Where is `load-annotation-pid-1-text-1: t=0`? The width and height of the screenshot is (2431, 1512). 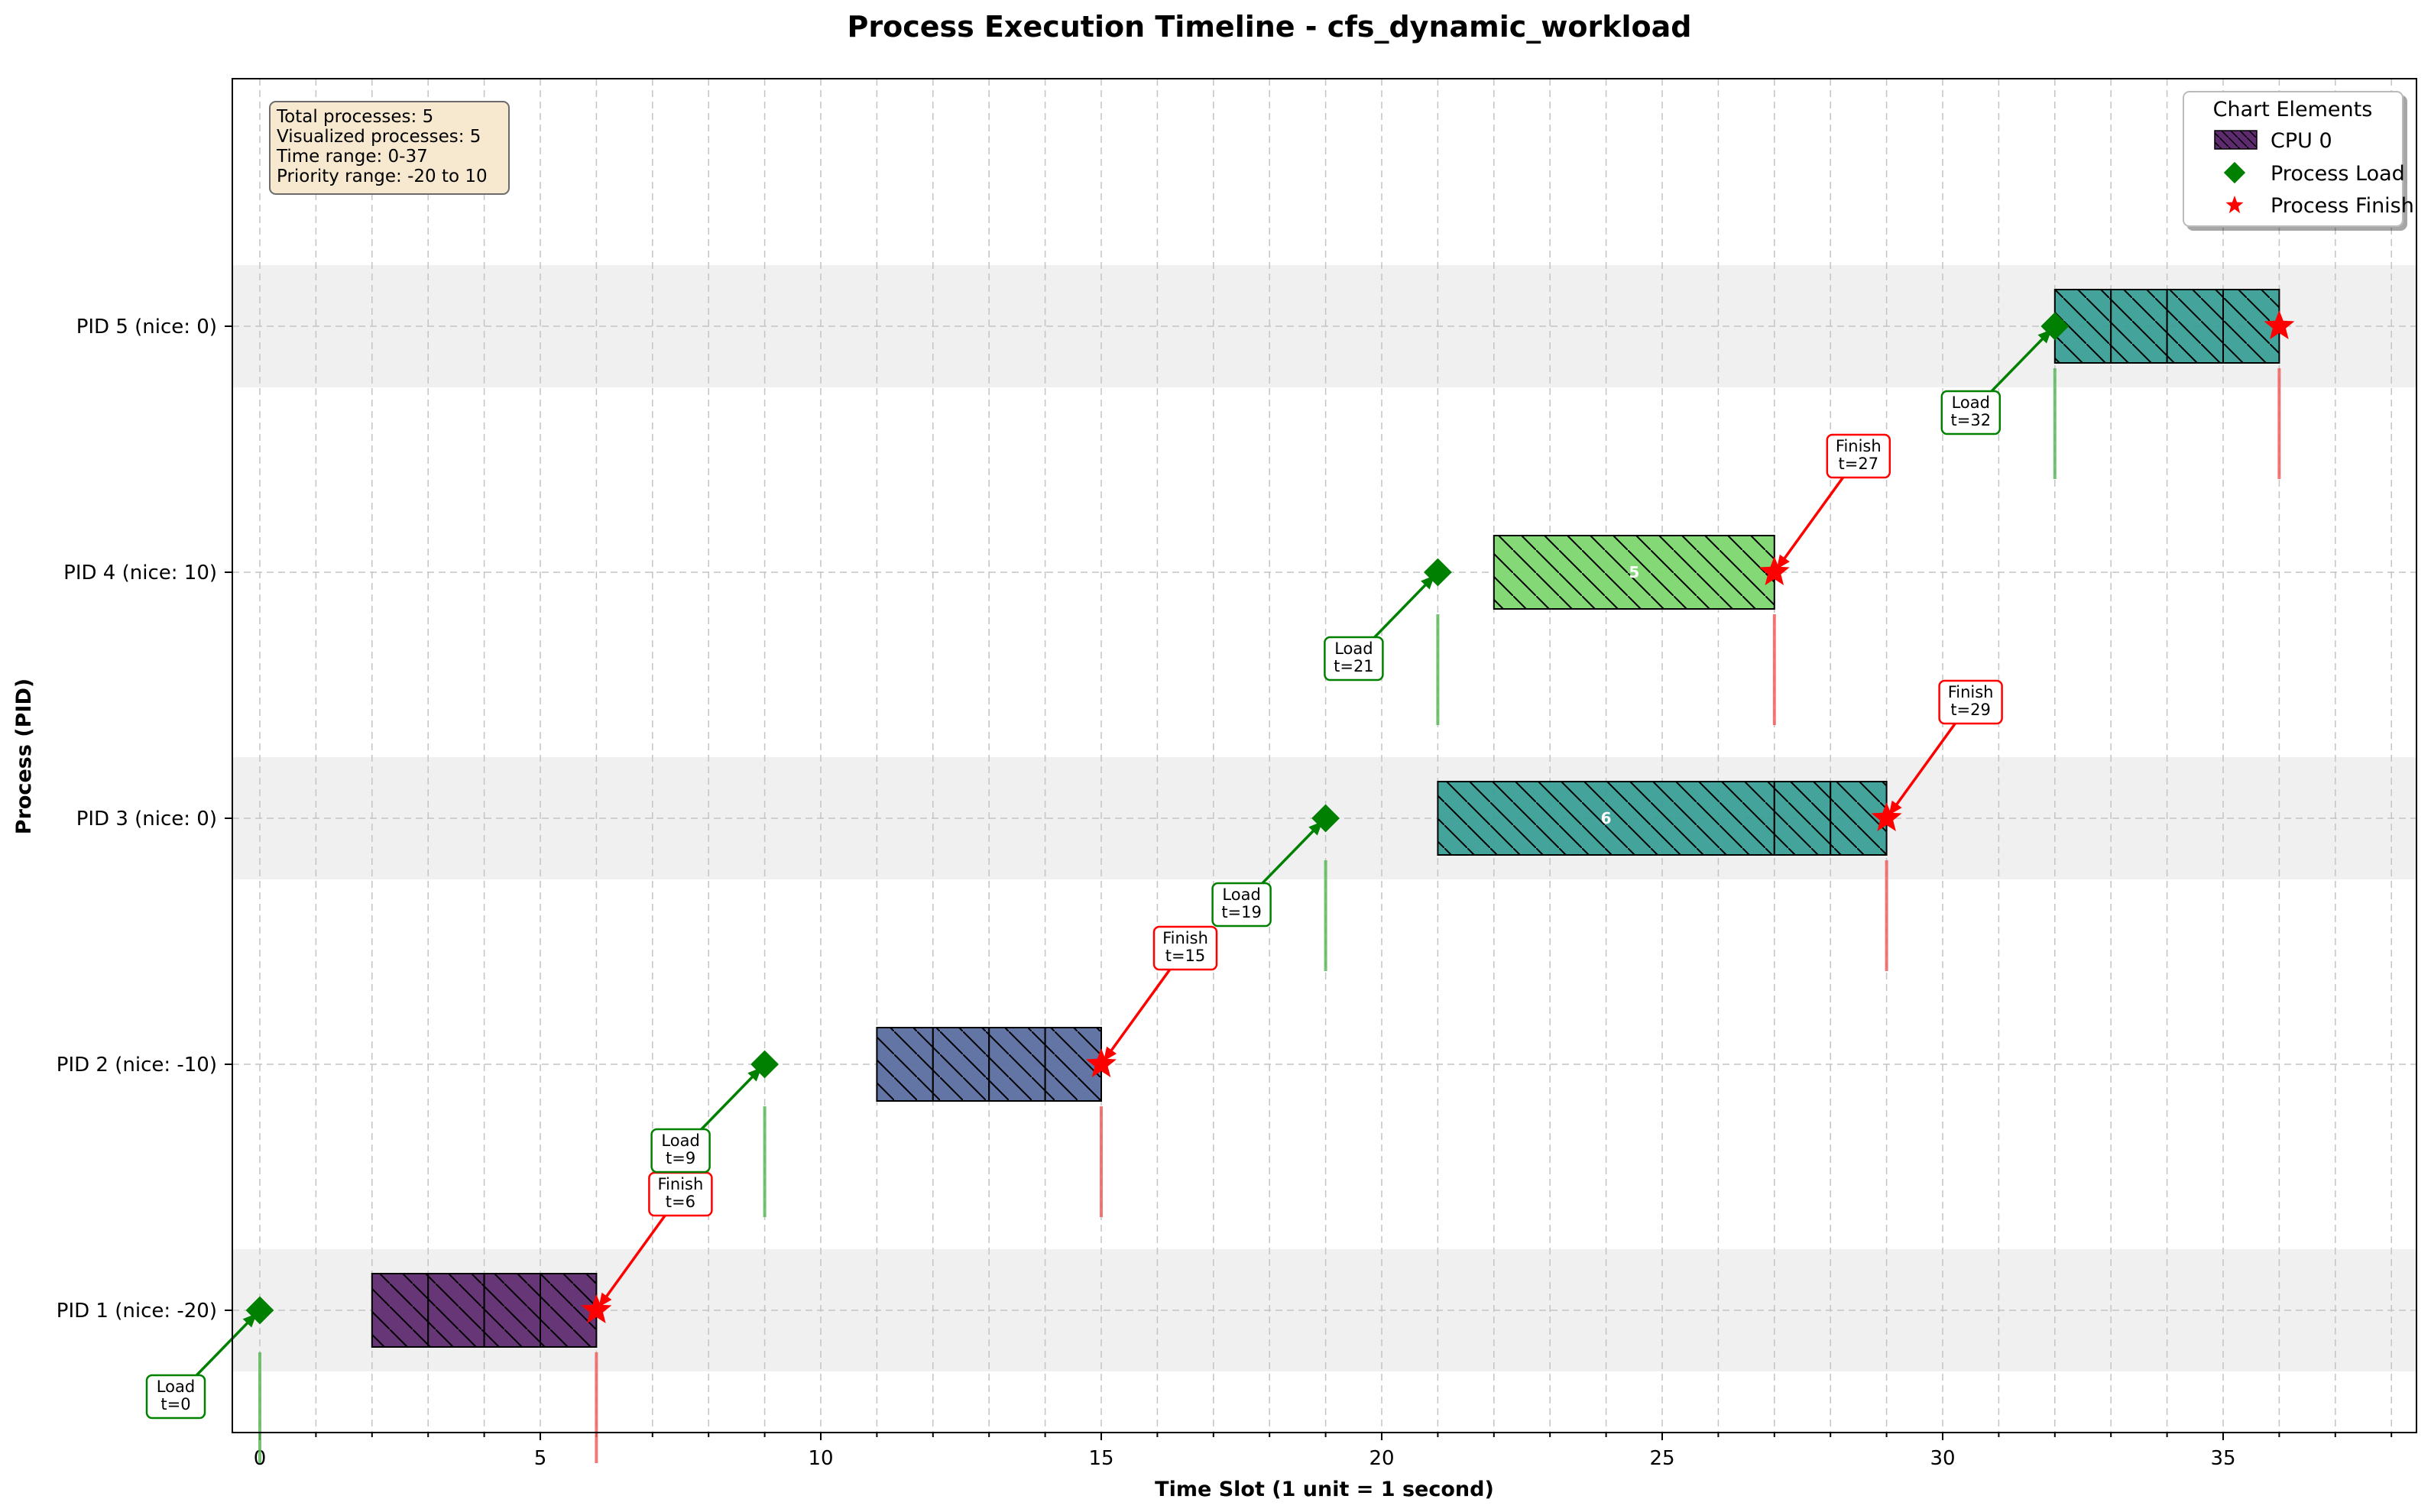
load-annotation-pid-1-text-1: t=0 is located at coordinates (175, 1404).